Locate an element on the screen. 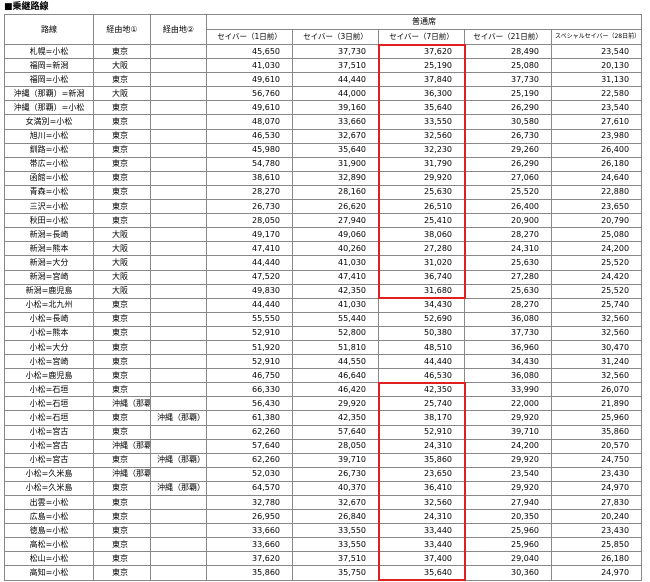 The height and width of the screenshot is (582, 650). table-cell: 26,510 is located at coordinates (421, 207).